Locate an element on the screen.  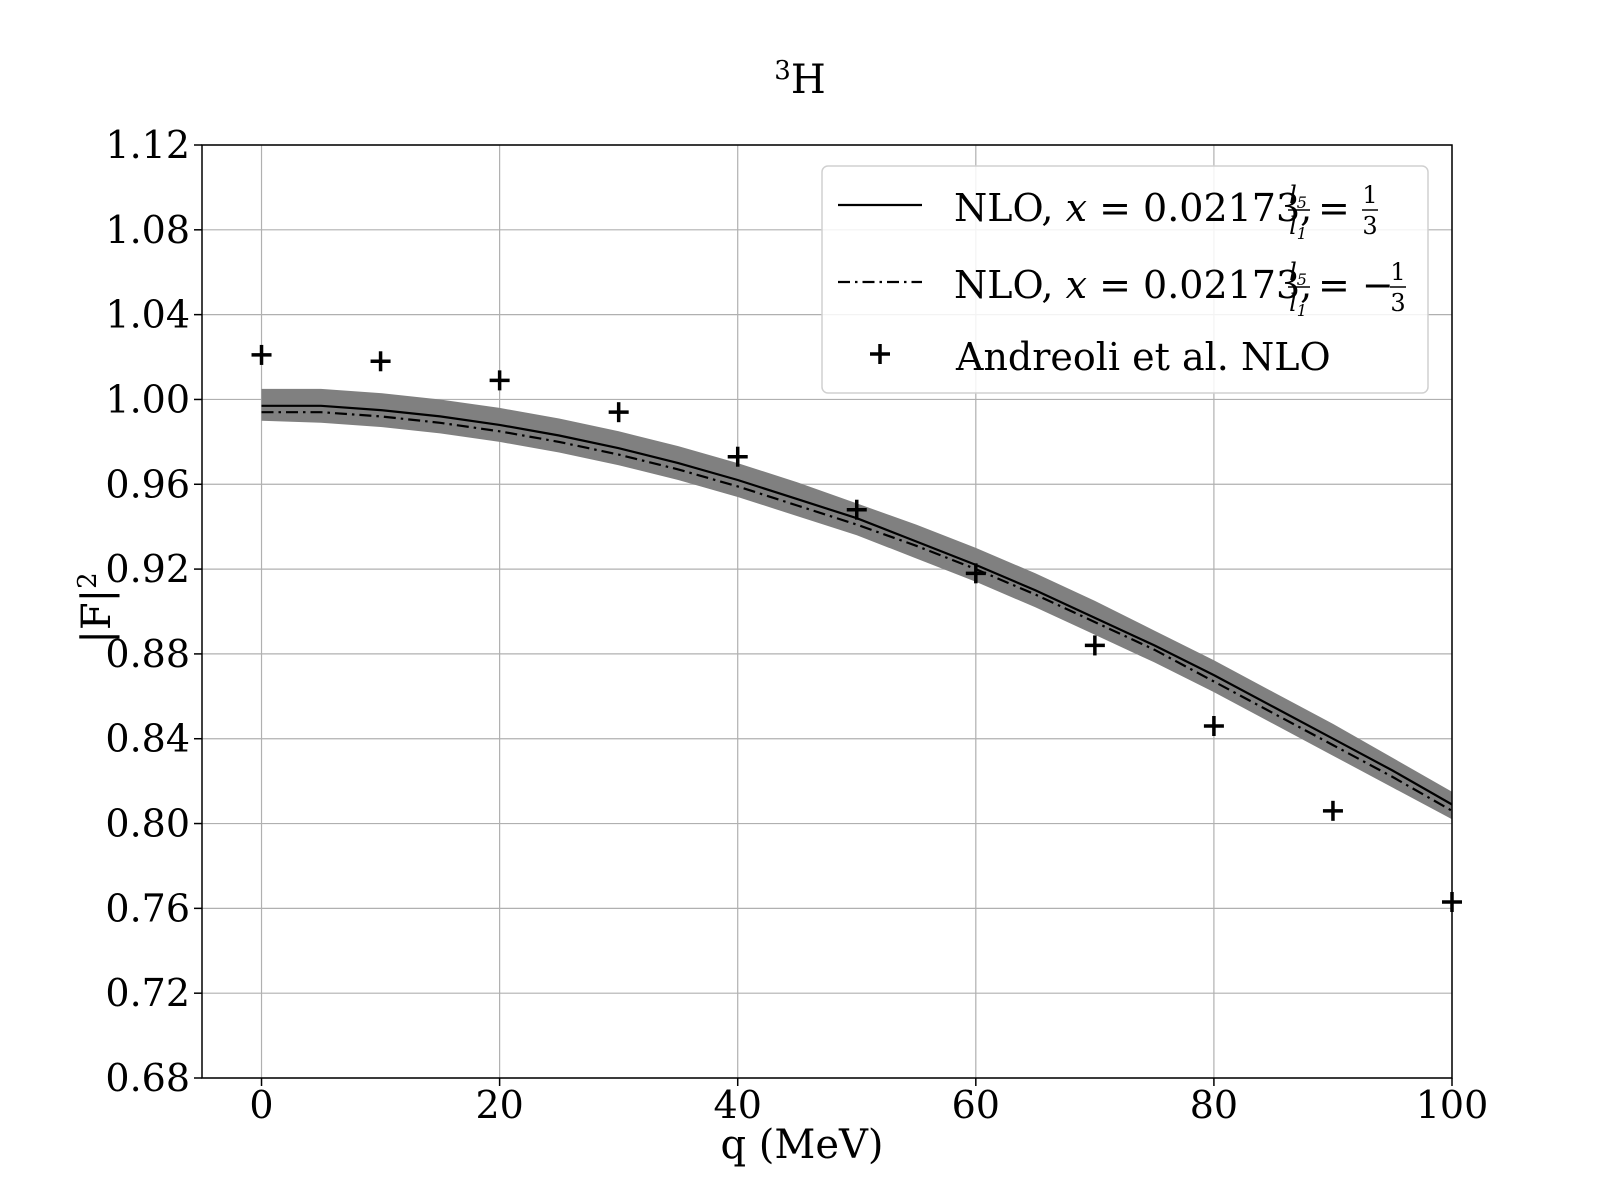
y-tick-label: 1.12 is located at coordinates (147, 145).